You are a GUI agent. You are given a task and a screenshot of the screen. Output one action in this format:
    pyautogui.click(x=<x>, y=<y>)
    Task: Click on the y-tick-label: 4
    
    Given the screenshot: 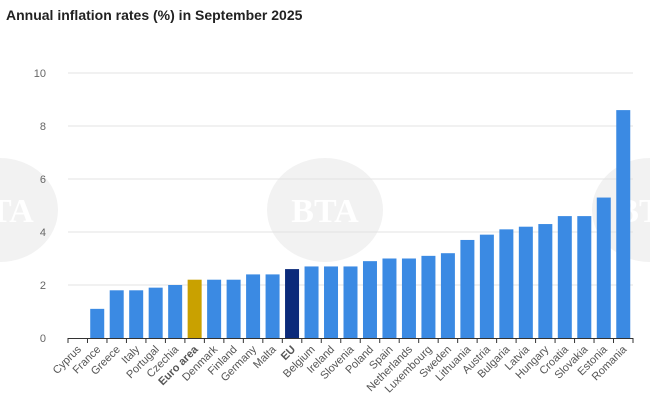 What is the action you would take?
    pyautogui.click(x=43, y=233)
    